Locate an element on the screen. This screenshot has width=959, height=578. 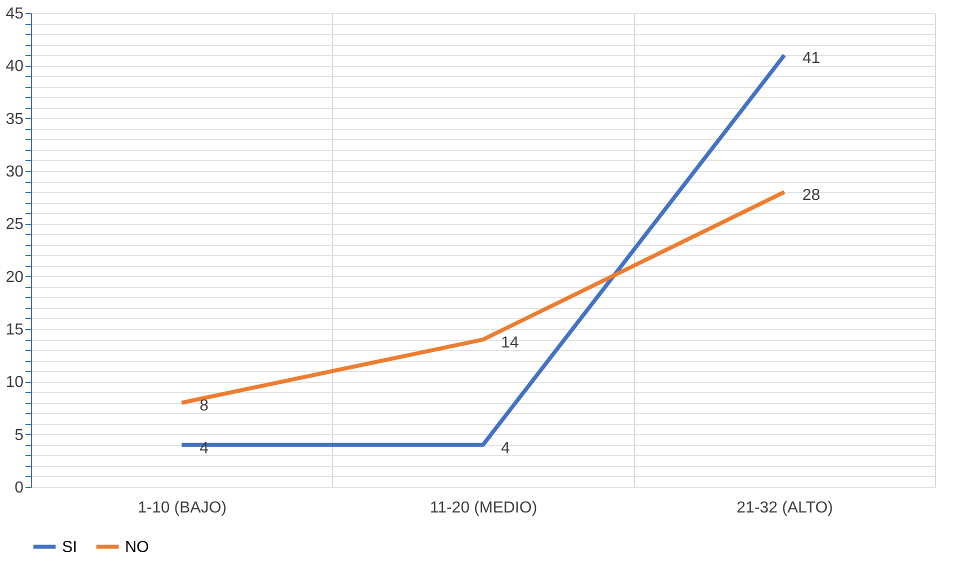
y-tick-label: 10 is located at coordinates (15, 383).